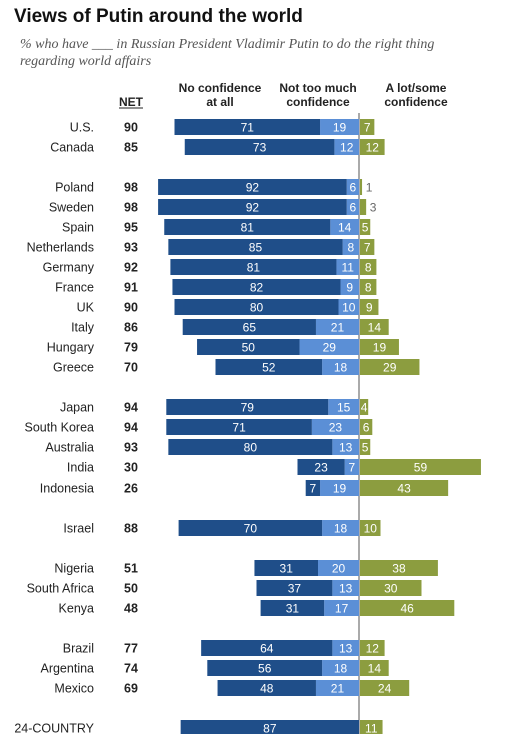  Describe the element at coordinates (317, 88) in the screenshot. I see `not-too-much-header: Not too much` at that location.